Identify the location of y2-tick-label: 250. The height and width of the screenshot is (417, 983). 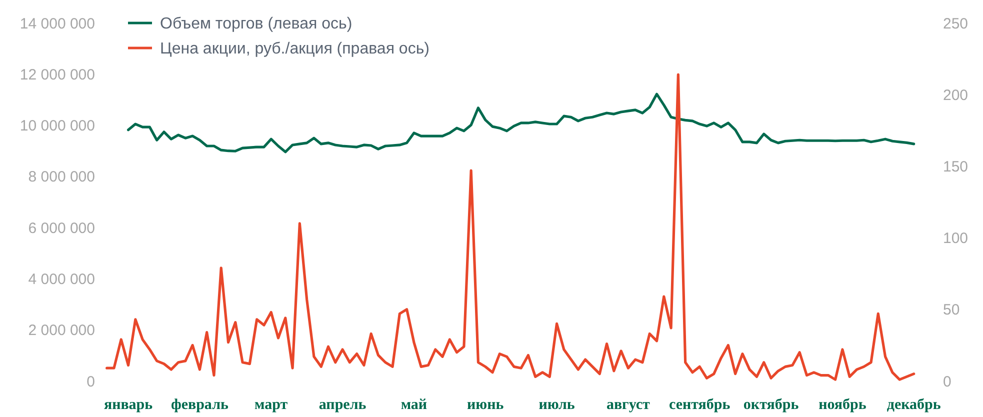
(955, 23).